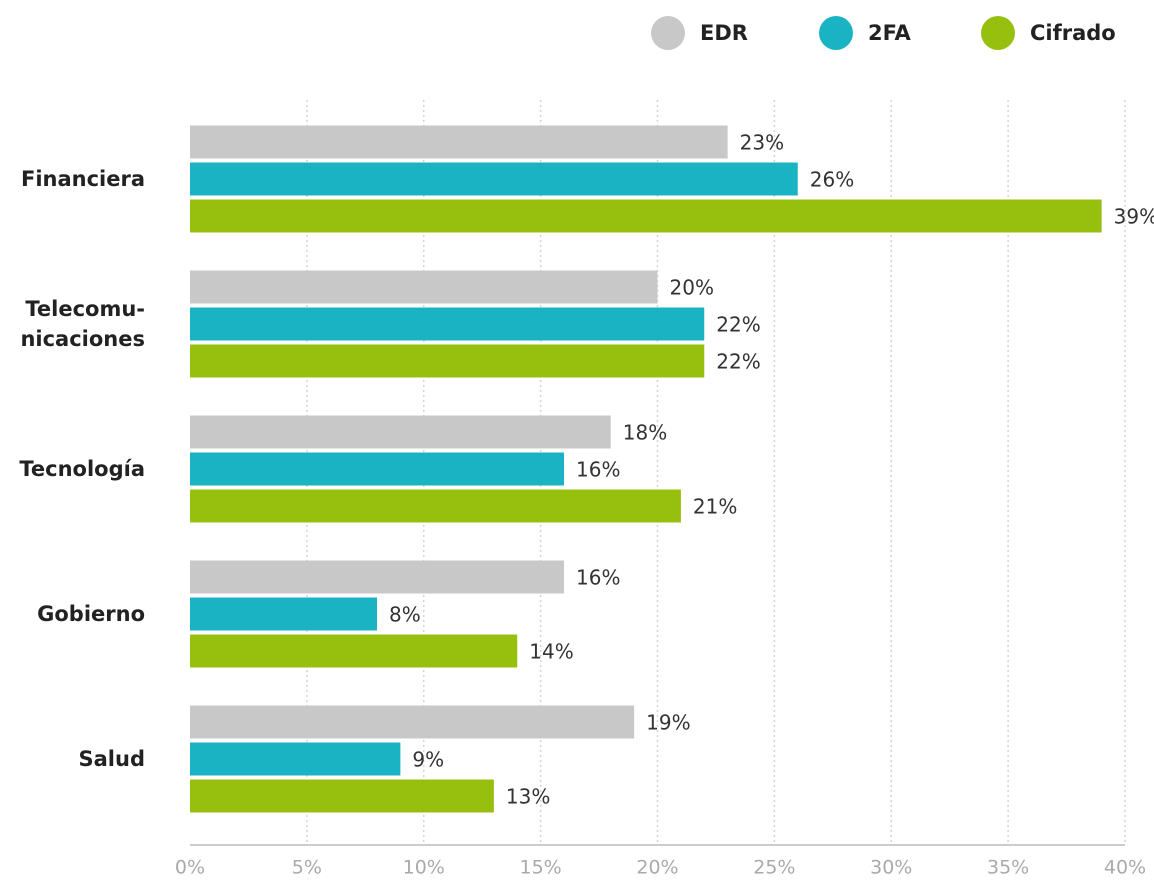 This screenshot has width=1154, height=882. I want to click on category-label: Telecomu- nicaciones, so click(82, 324).